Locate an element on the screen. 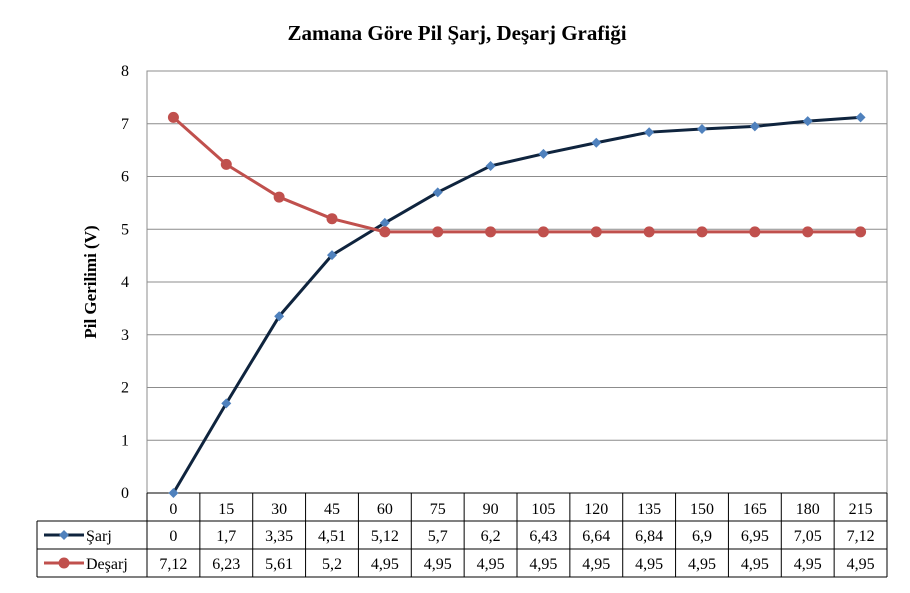 The height and width of the screenshot is (593, 910). table-cell: 3,35 is located at coordinates (279, 536).